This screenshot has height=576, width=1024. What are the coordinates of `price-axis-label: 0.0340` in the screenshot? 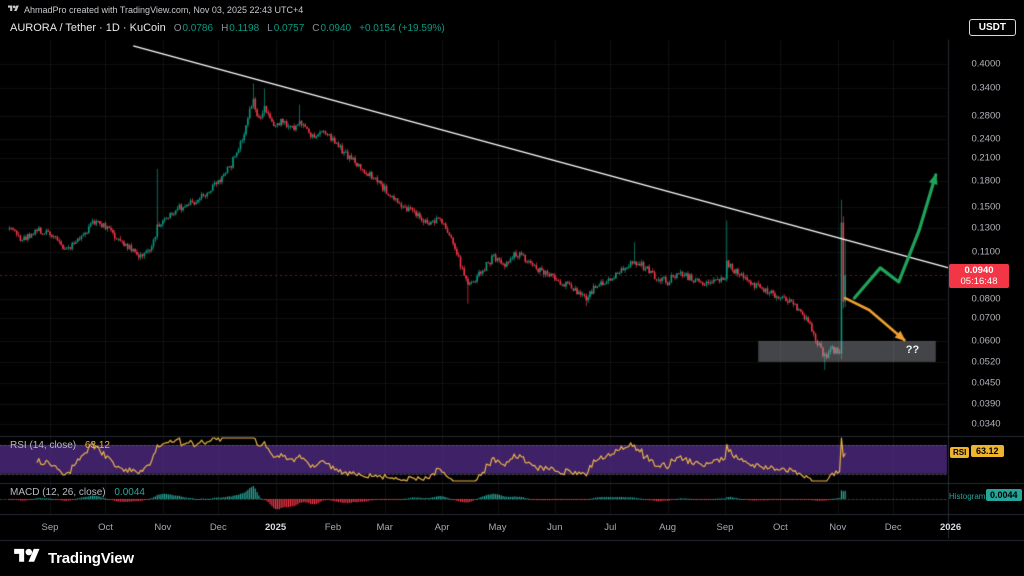 It's located at (986, 424).